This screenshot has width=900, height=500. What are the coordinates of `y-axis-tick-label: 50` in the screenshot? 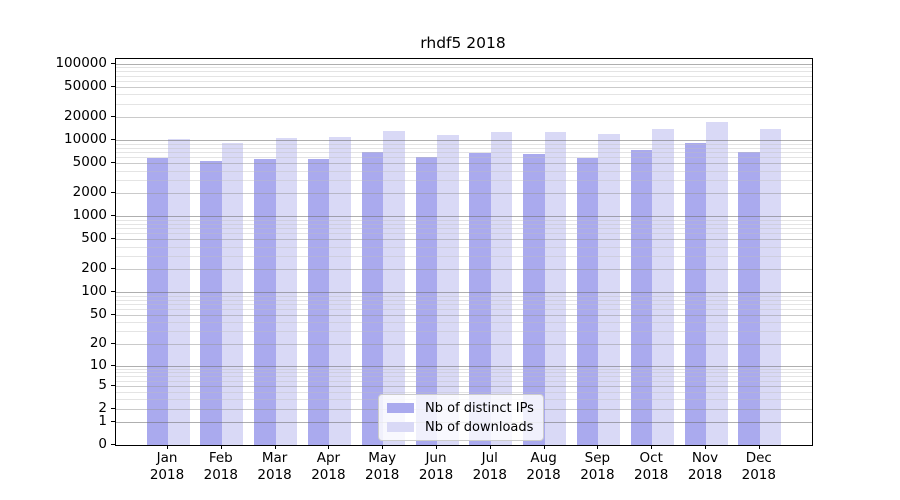 It's located at (98, 313).